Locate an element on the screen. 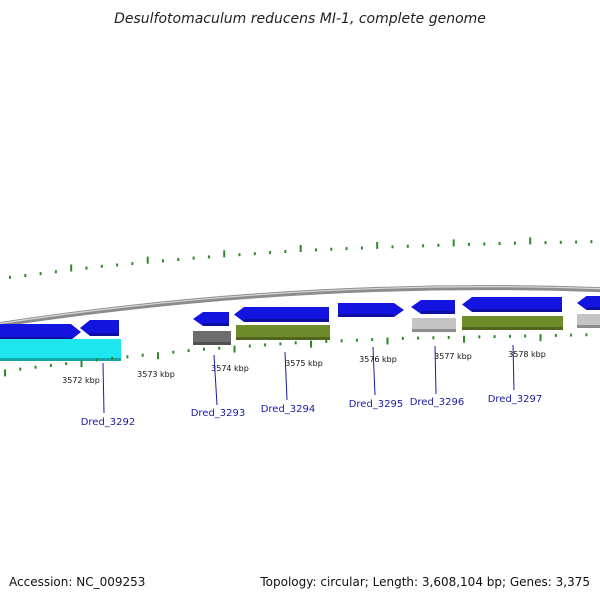  position-label-3574: 3574 kbp is located at coordinates (230, 368).